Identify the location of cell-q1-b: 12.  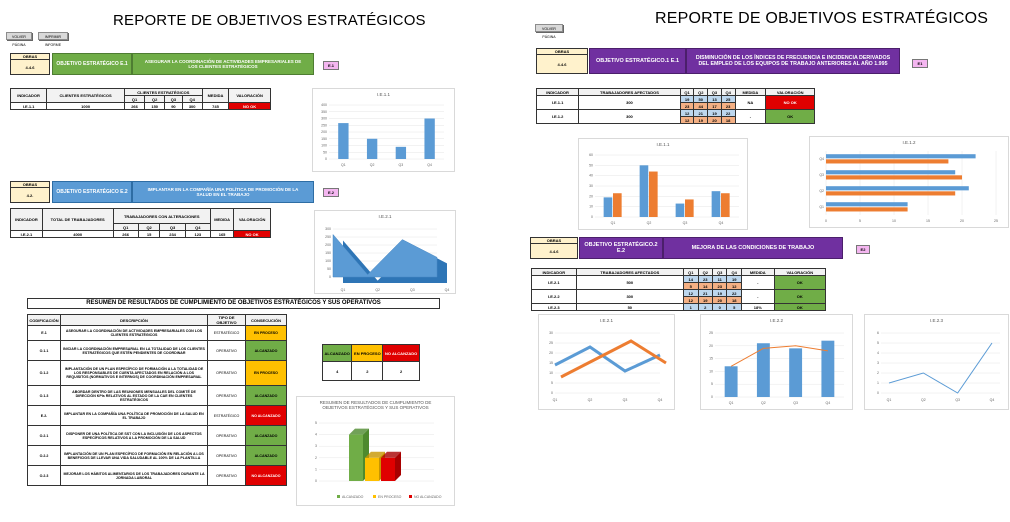
(687, 120).